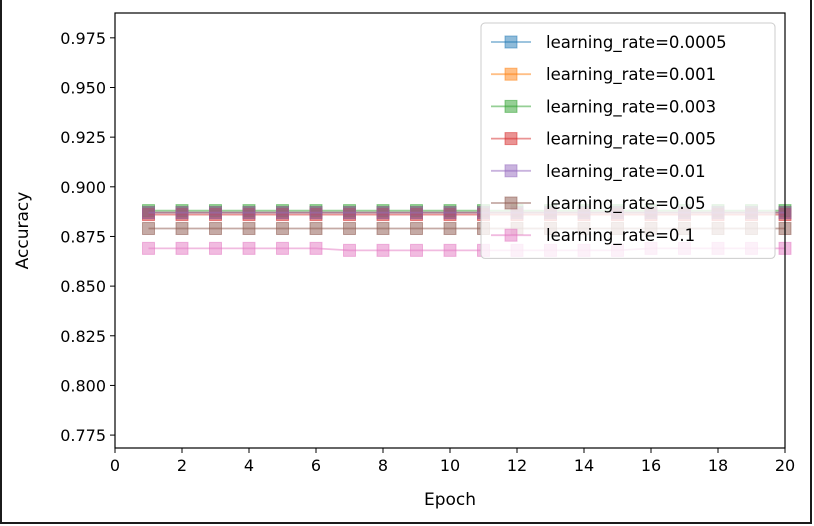  I want to click on x-axis-label: Epoch, so click(450, 500).